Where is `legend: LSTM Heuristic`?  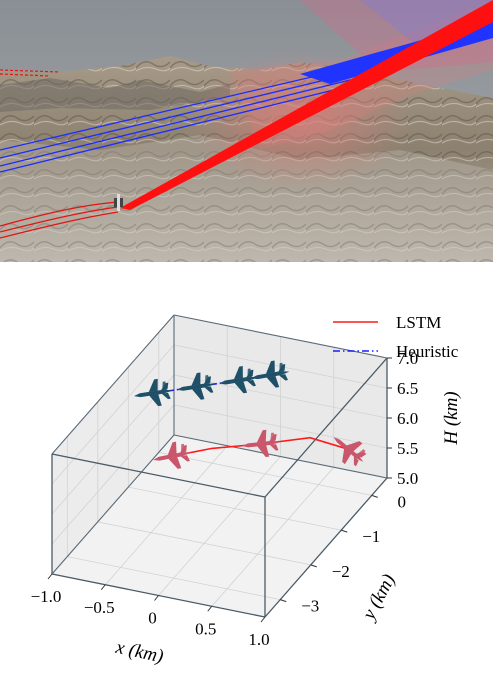 legend: LSTM Heuristic is located at coordinates (396, 337).